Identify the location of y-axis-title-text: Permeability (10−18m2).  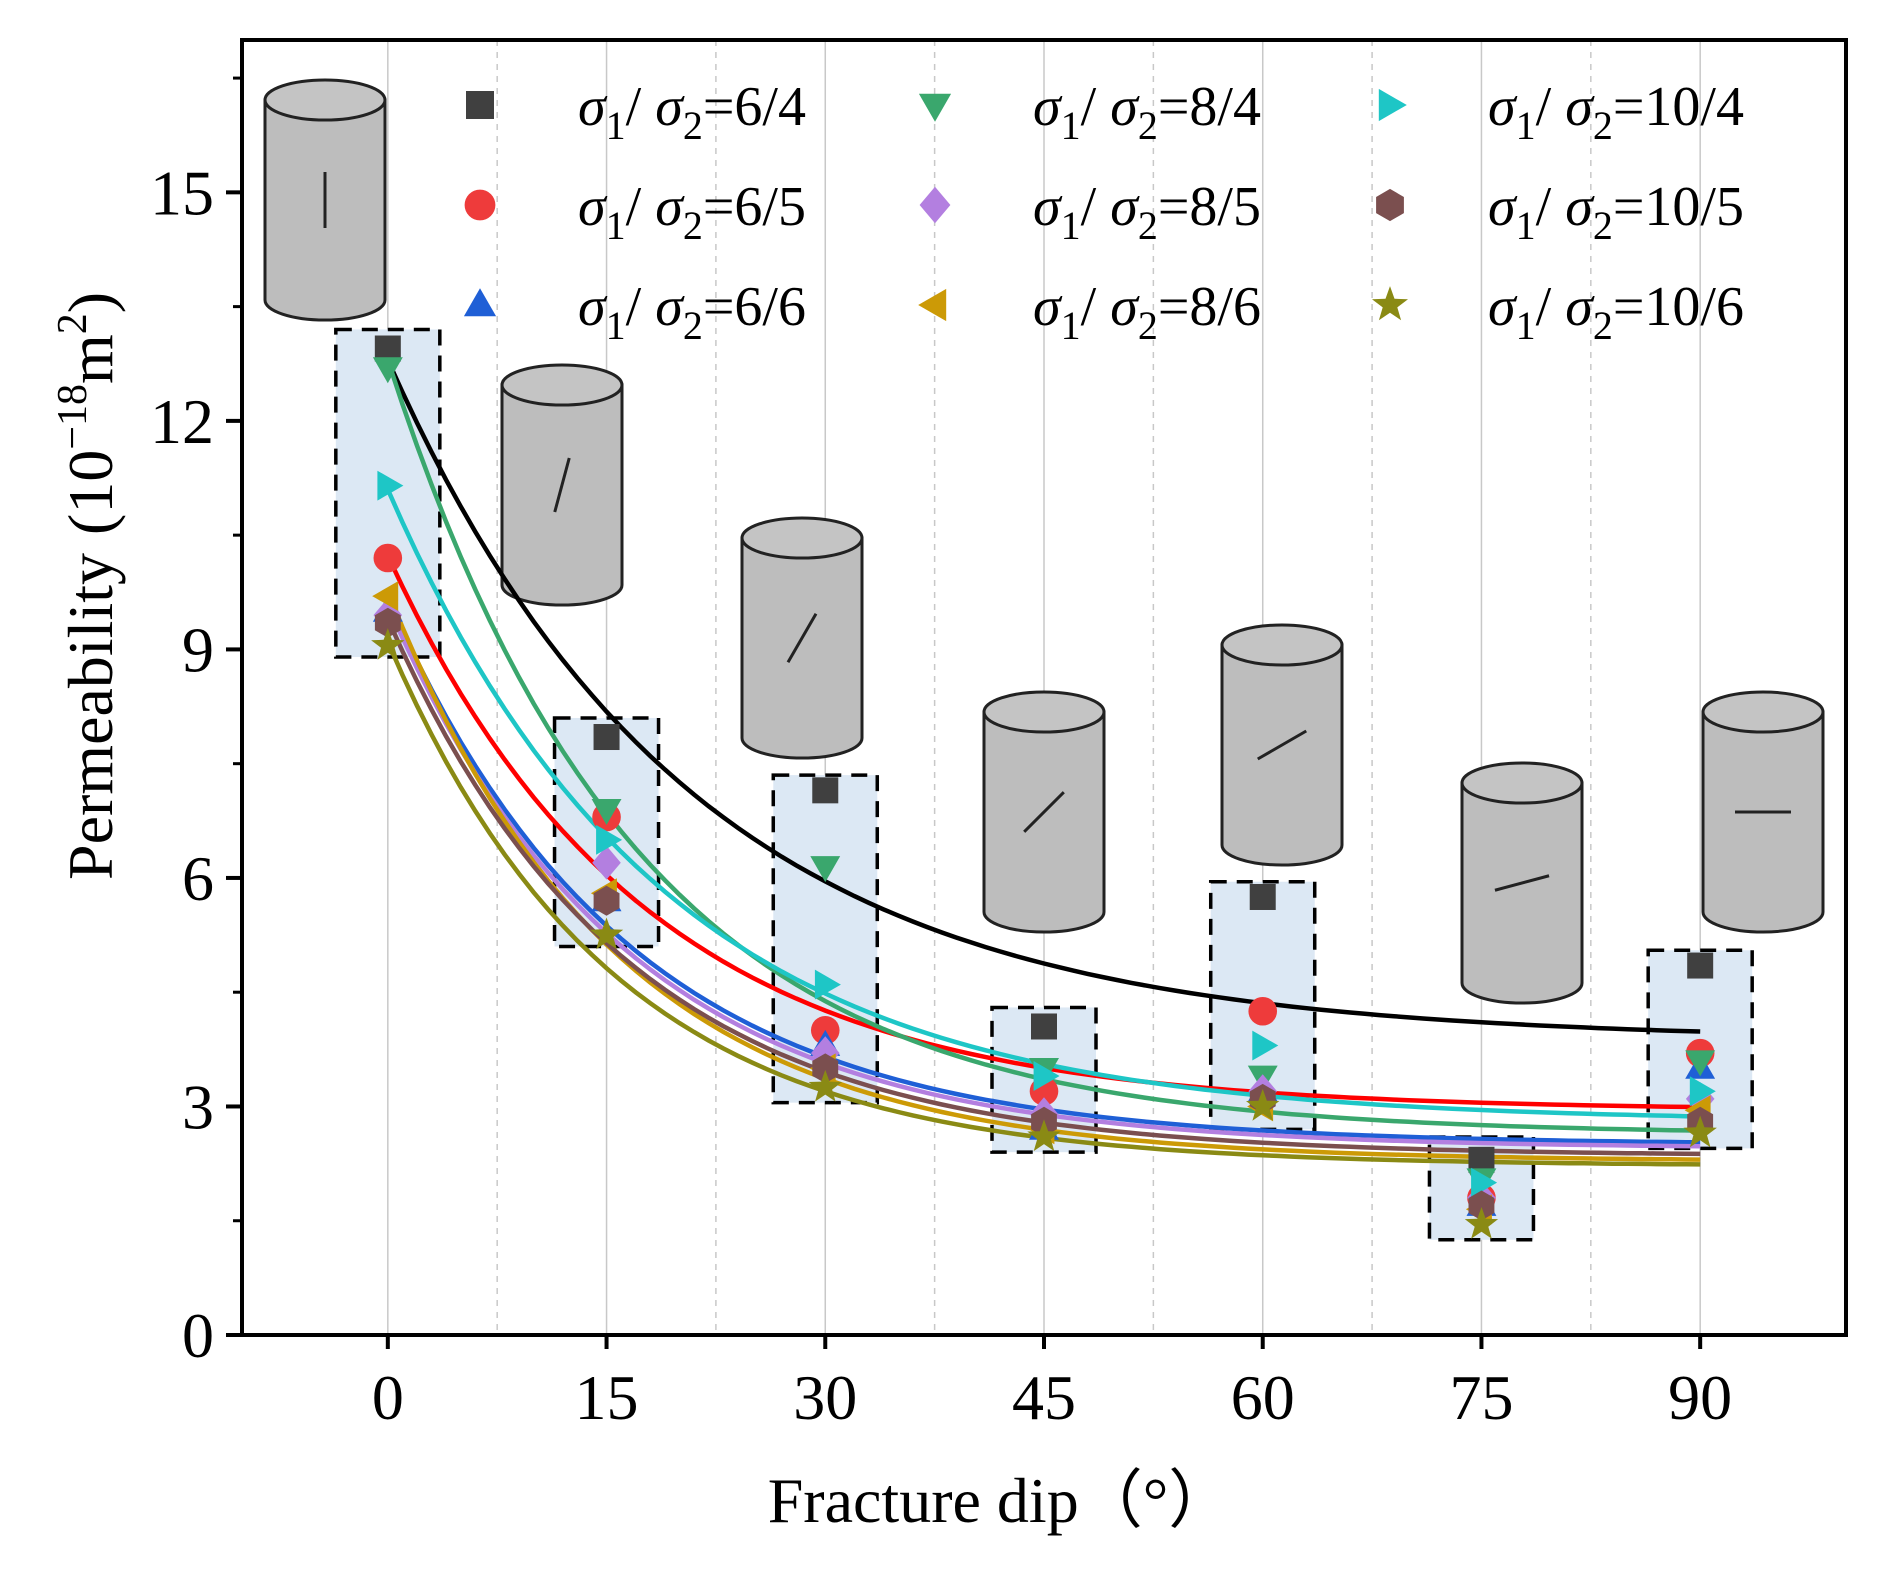
(88, 586).